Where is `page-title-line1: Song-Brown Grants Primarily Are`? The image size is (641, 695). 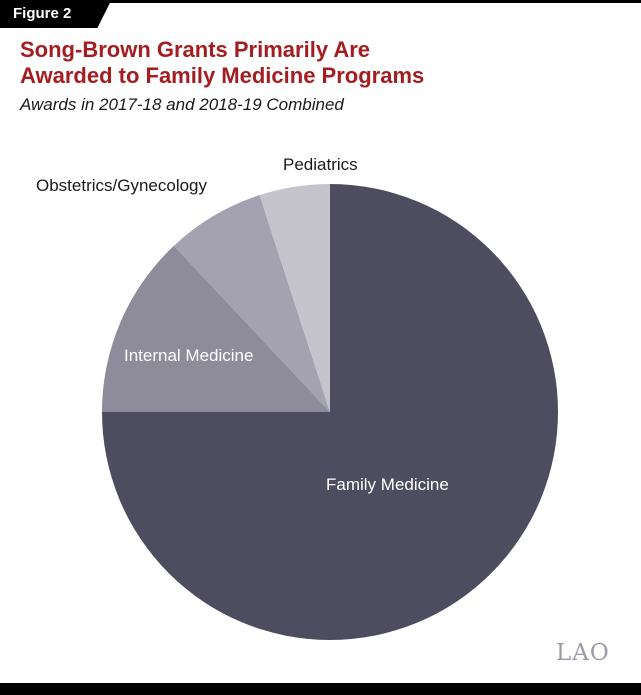 page-title-line1: Song-Brown Grants Primarily Are is located at coordinates (195, 49).